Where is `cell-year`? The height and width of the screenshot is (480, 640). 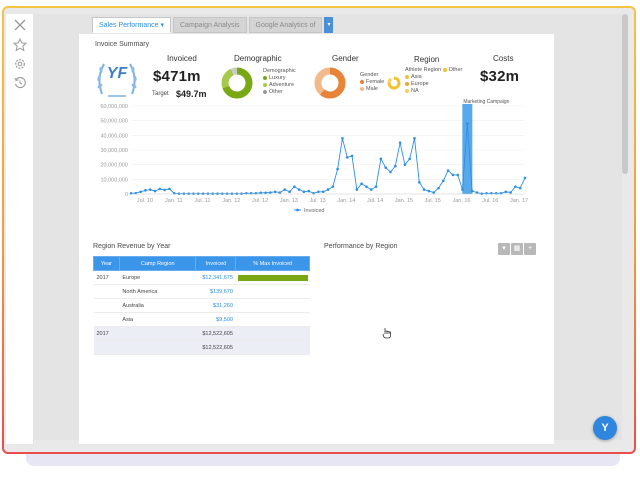 cell-year is located at coordinates (106, 347).